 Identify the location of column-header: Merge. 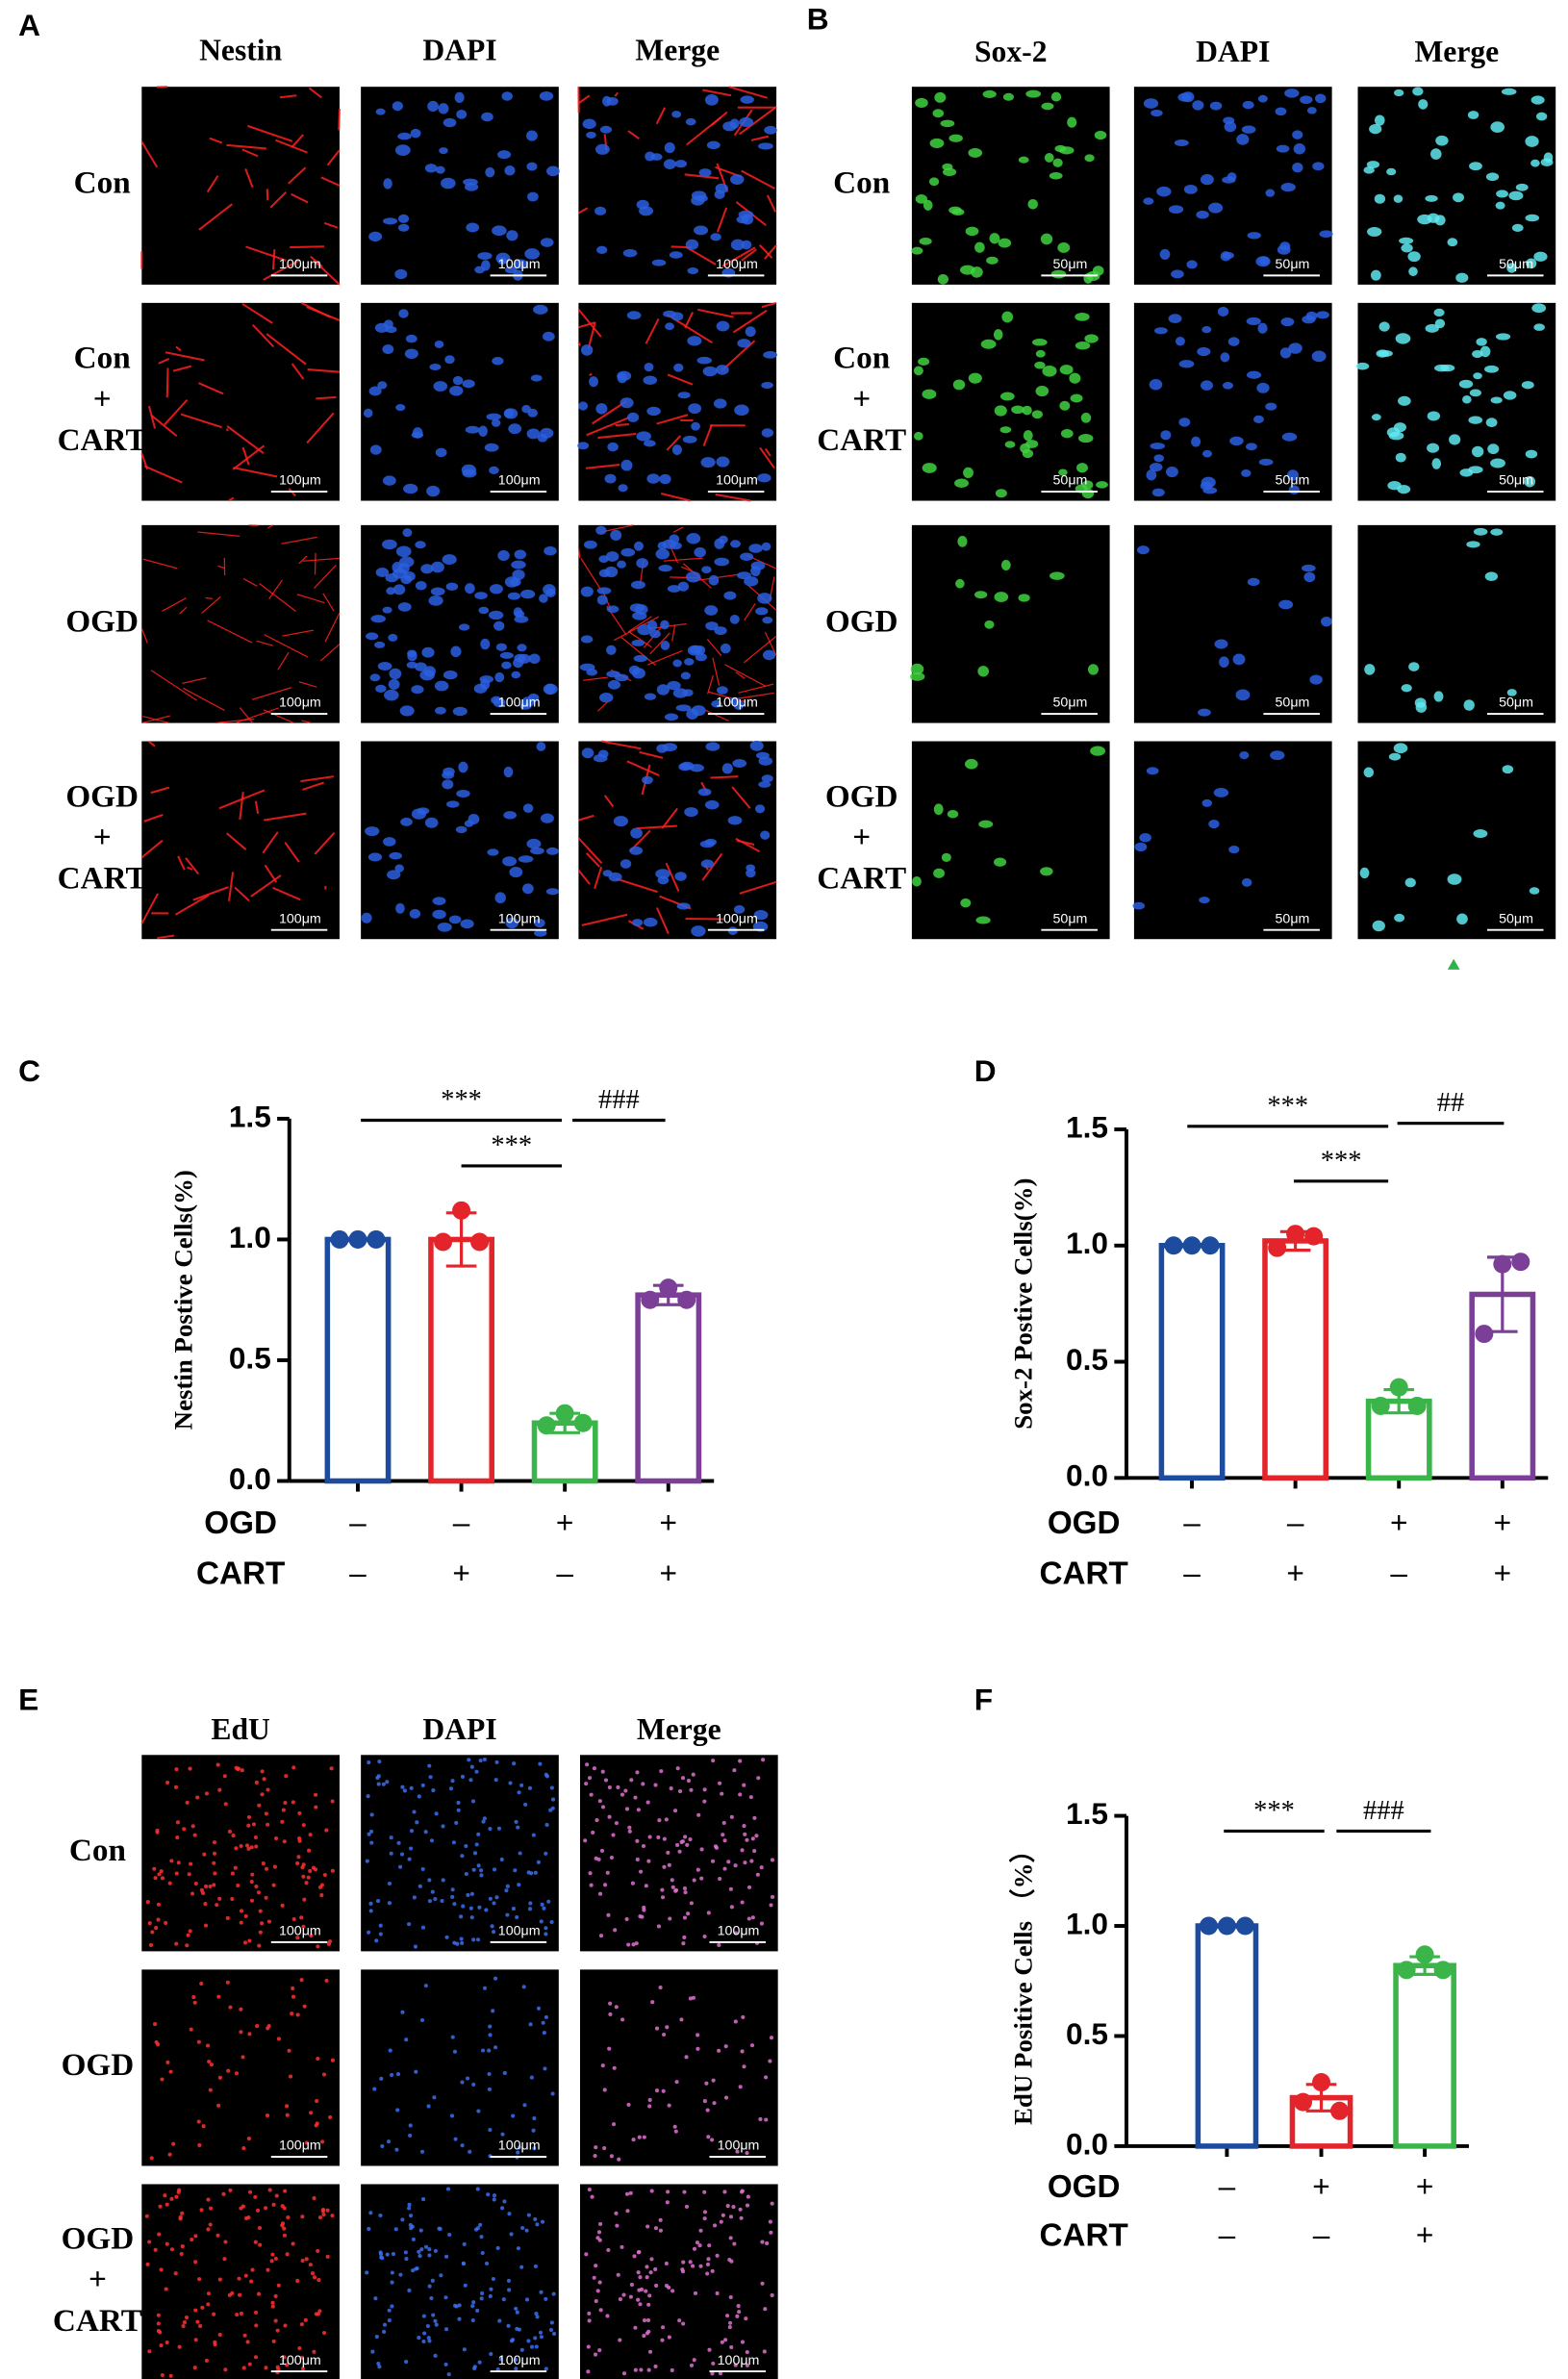
(677, 51).